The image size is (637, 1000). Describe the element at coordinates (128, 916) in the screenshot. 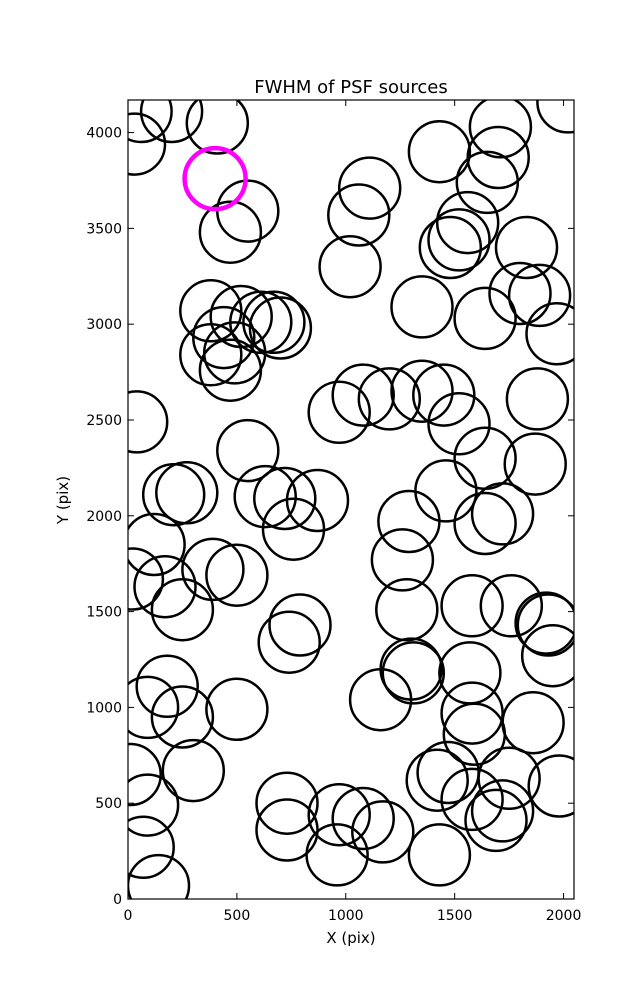

I see `x-tick-label: 0` at that location.